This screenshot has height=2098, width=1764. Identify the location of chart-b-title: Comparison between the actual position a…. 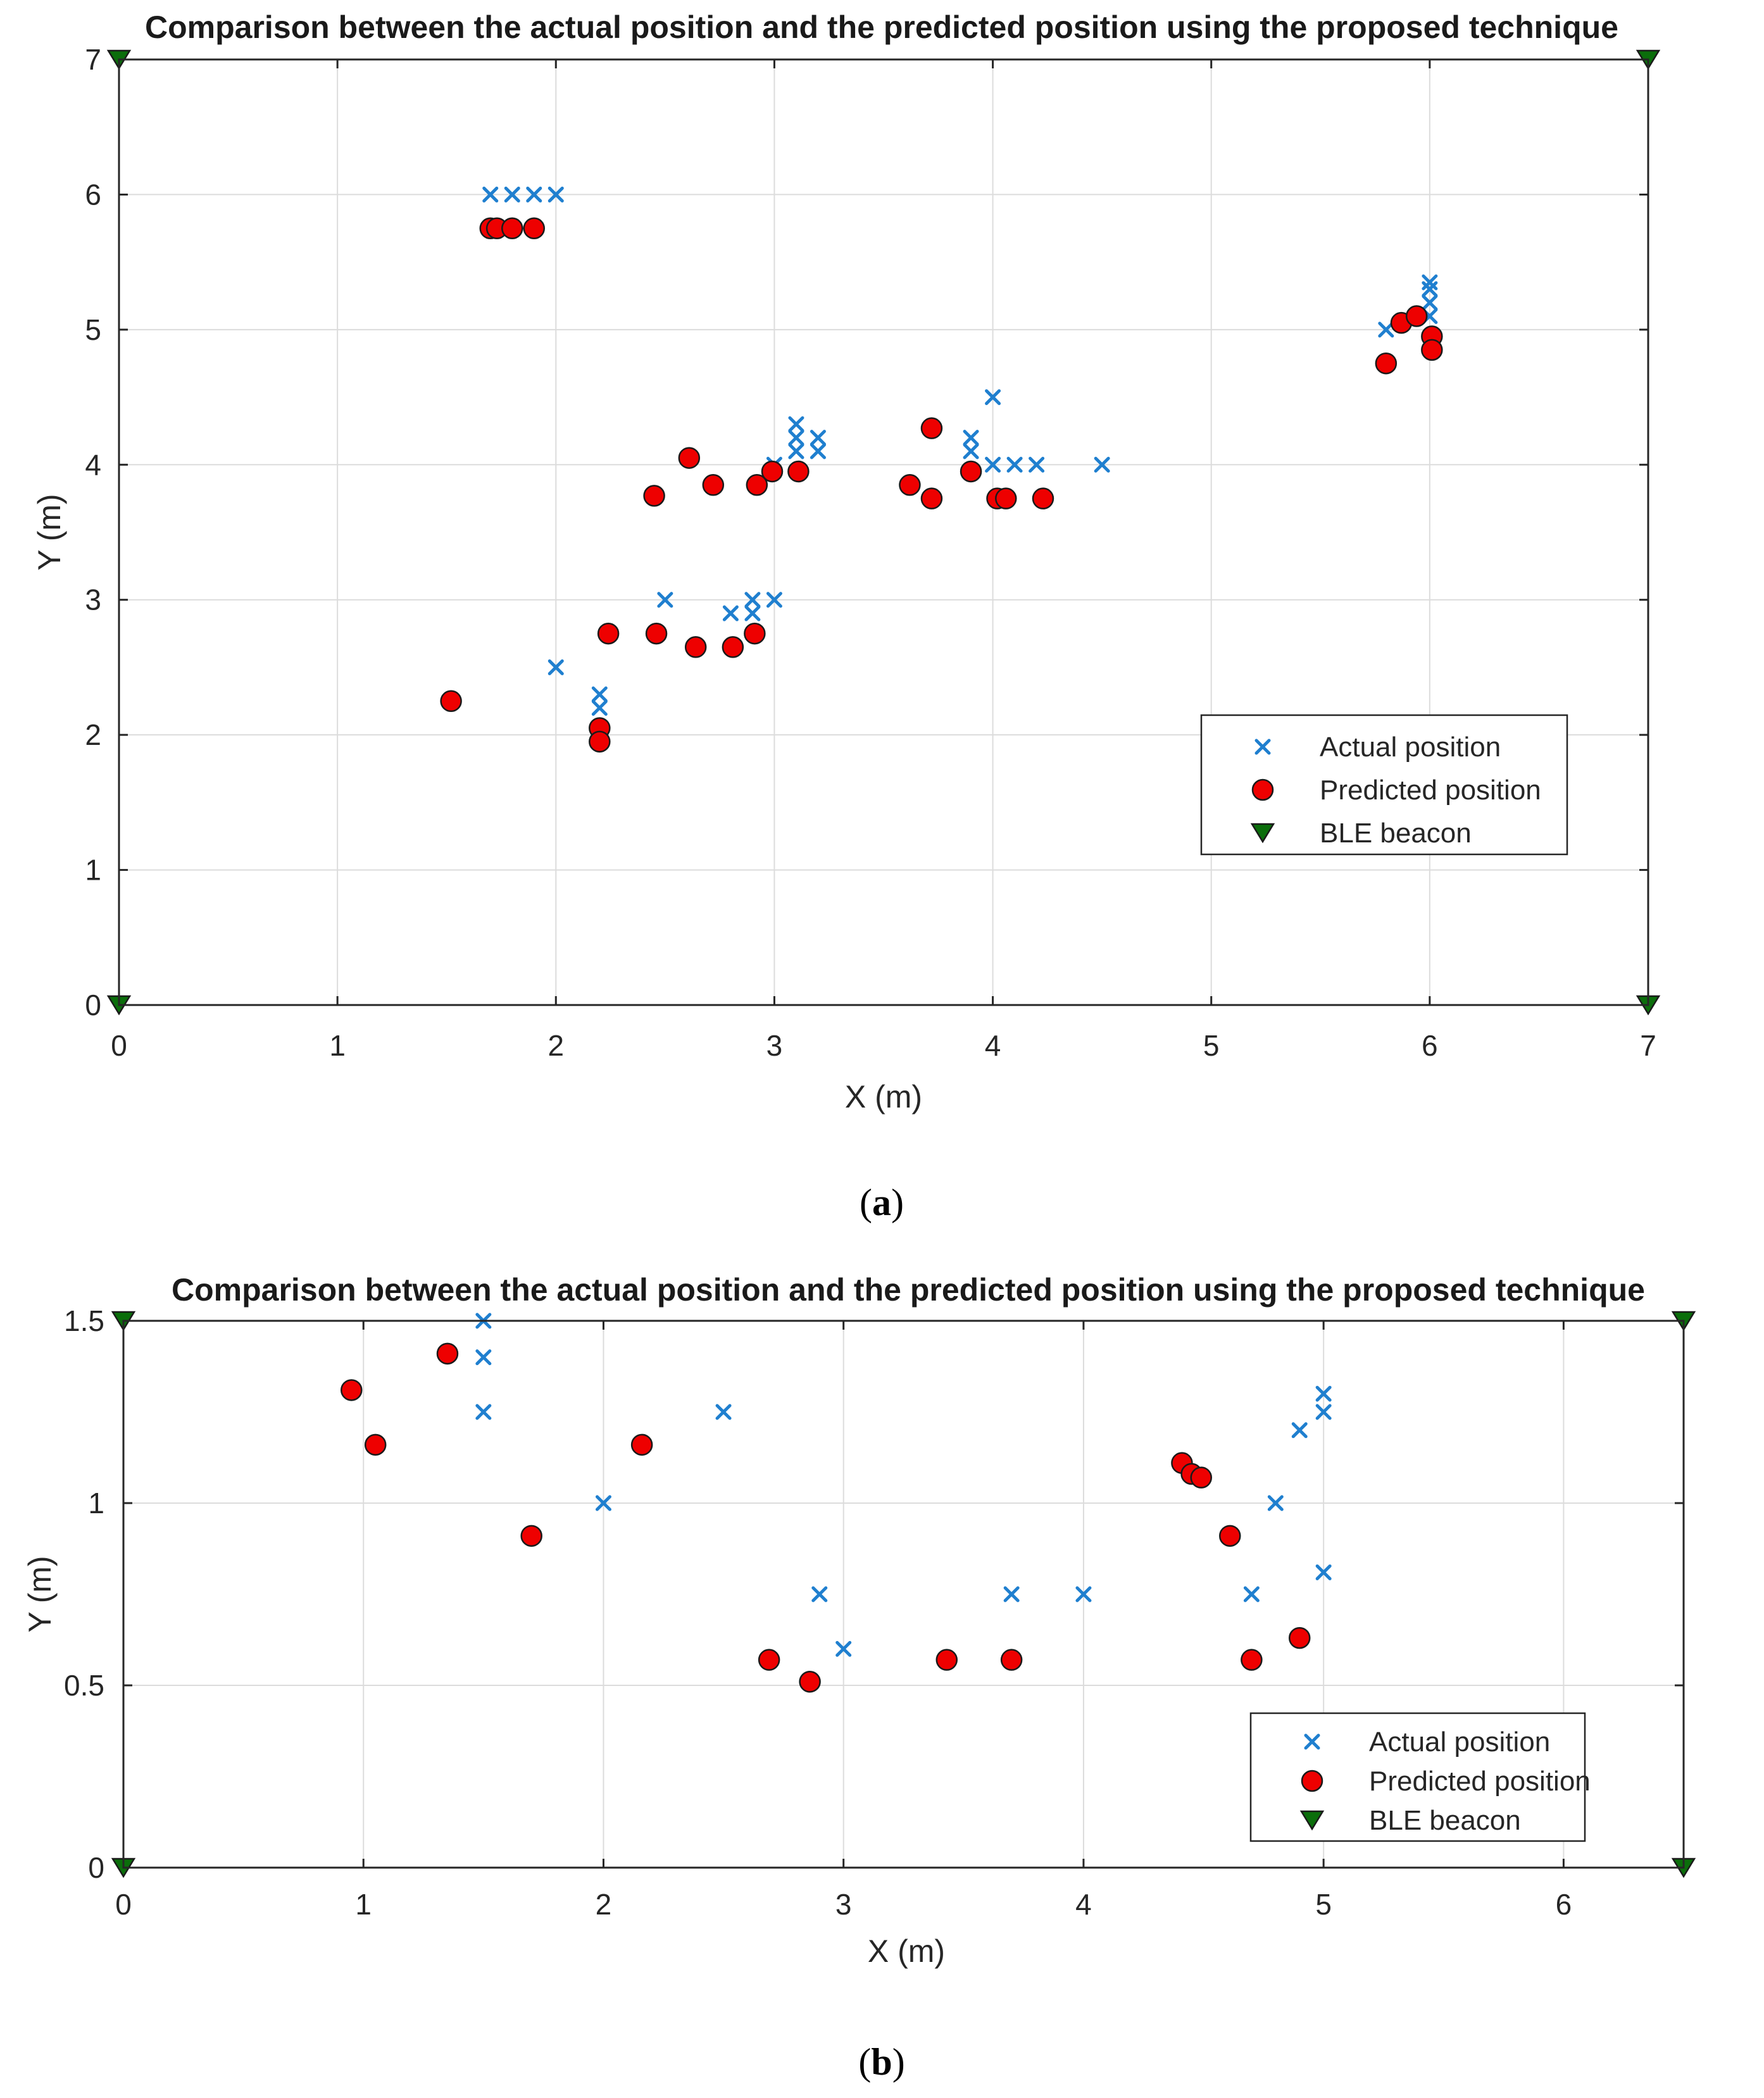
(908, 1290).